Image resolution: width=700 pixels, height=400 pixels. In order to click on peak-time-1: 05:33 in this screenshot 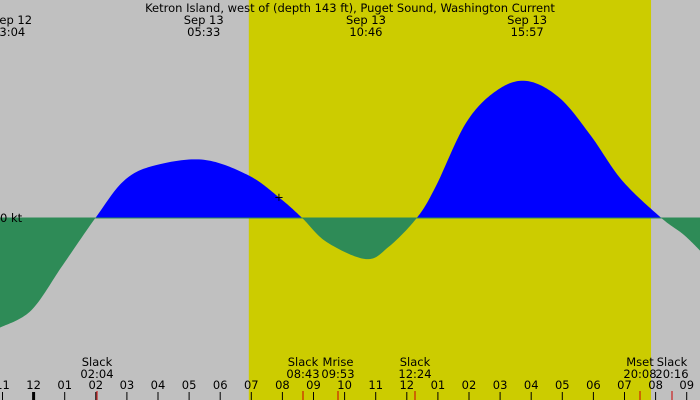, I will do `click(203, 32)`.